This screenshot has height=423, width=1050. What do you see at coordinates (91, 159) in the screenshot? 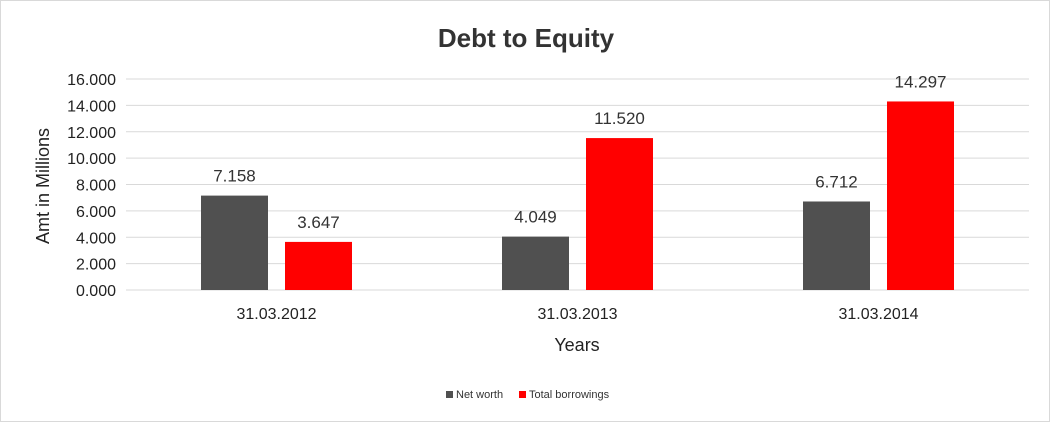
I see `y-tick-label: 10.000` at bounding box center [91, 159].